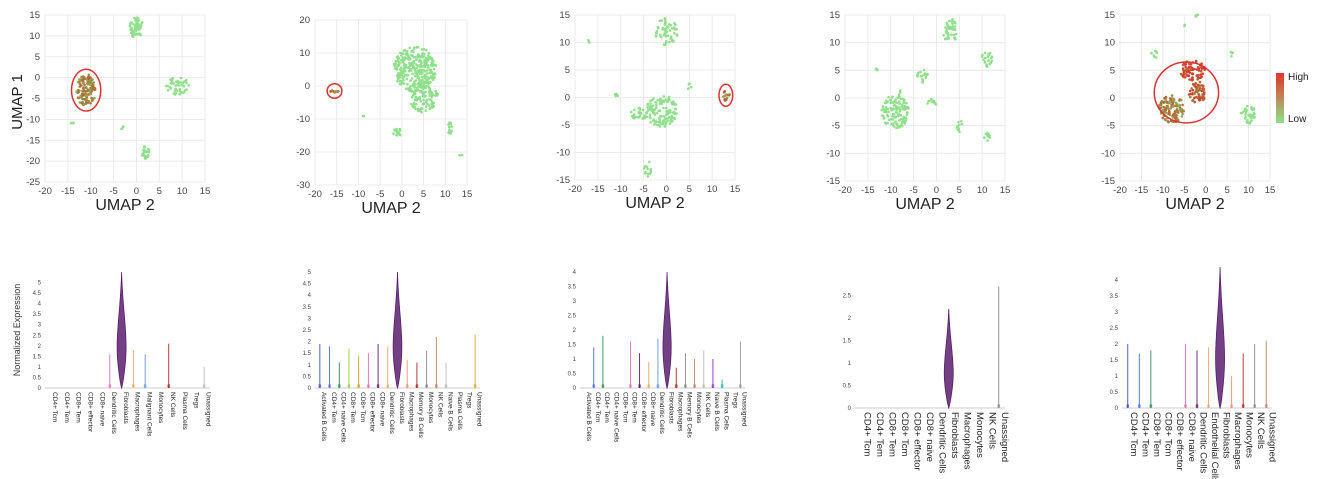 The height and width of the screenshot is (479, 1320). What do you see at coordinates (1168, 434) in the screenshot?
I see `category-label: CD8+ Tcm` at bounding box center [1168, 434].